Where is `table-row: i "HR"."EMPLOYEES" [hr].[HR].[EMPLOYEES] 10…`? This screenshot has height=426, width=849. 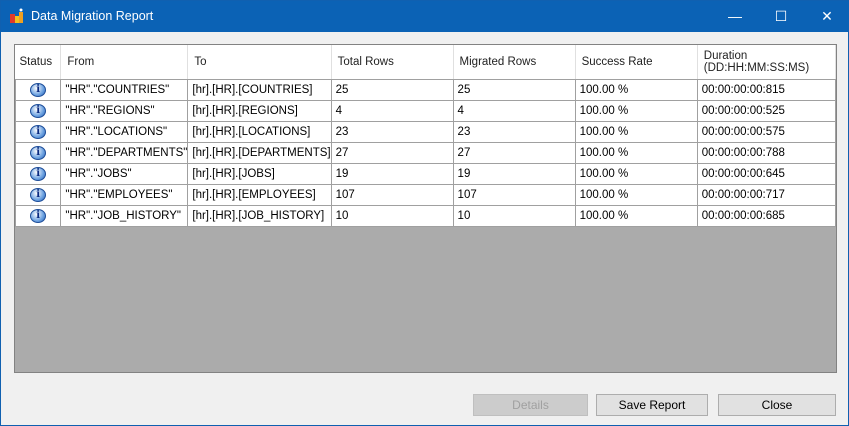
table-row: i "HR"."EMPLOYEES" [hr].[HR].[EMPLOYEES] 10… is located at coordinates (425, 194).